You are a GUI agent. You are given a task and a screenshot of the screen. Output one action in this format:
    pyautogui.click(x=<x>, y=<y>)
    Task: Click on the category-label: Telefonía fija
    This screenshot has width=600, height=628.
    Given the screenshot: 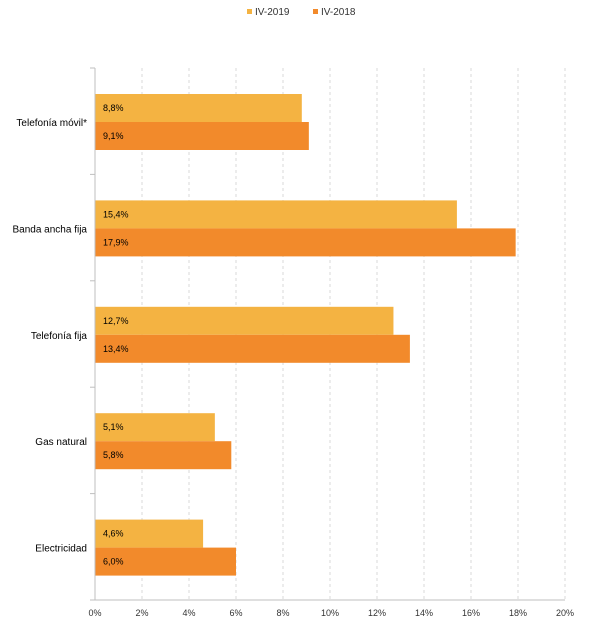 What is the action you would take?
    pyautogui.click(x=59, y=336)
    